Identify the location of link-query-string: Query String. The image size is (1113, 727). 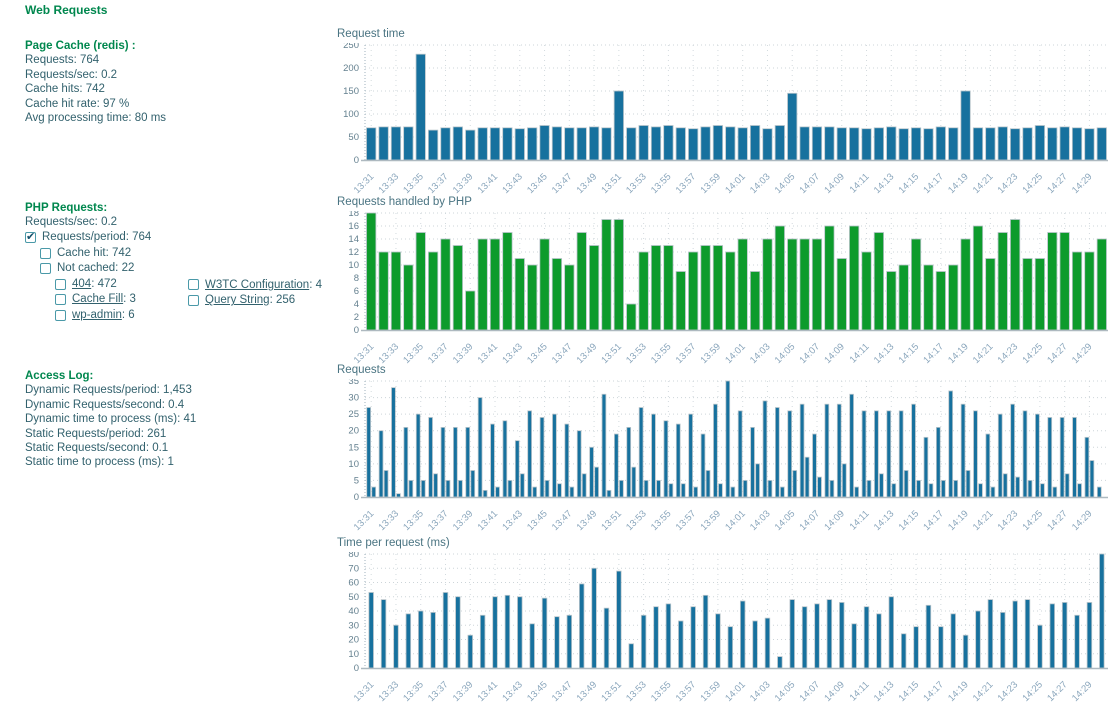
(237, 300).